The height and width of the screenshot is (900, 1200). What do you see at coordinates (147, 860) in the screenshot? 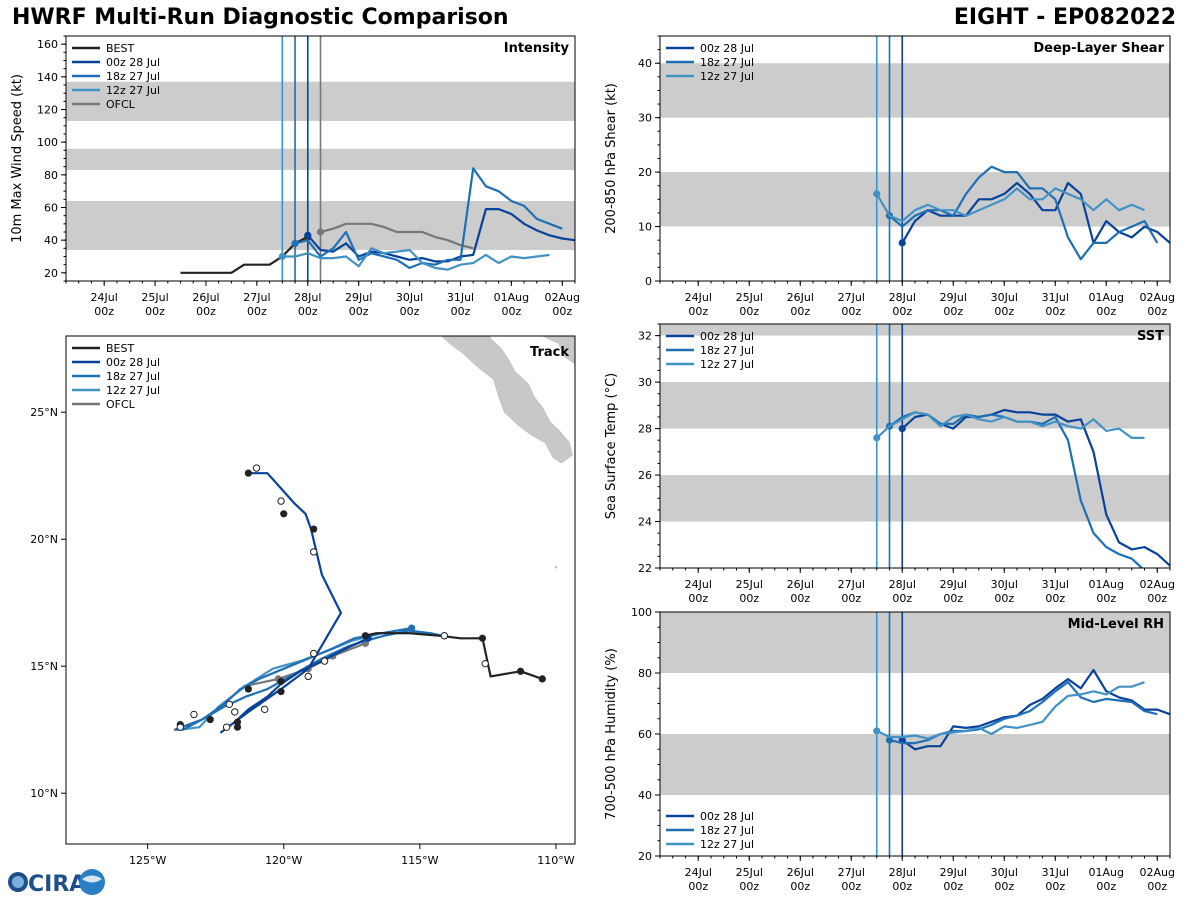
I see `track-xtick-label: 125°W` at bounding box center [147, 860].